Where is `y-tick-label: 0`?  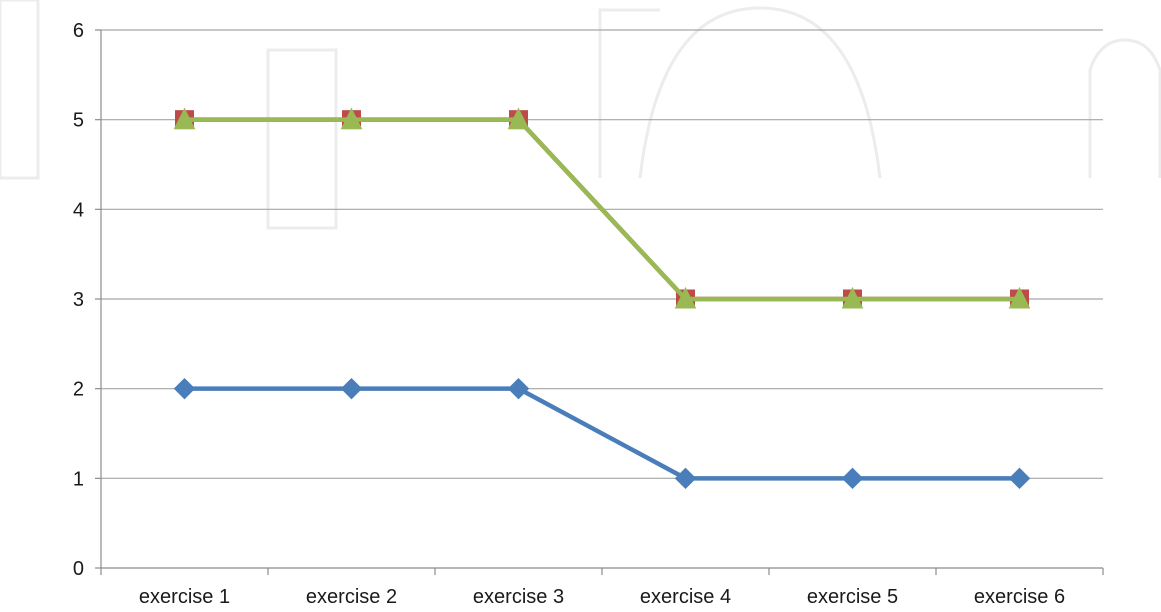
y-tick-label: 0 is located at coordinates (78, 569).